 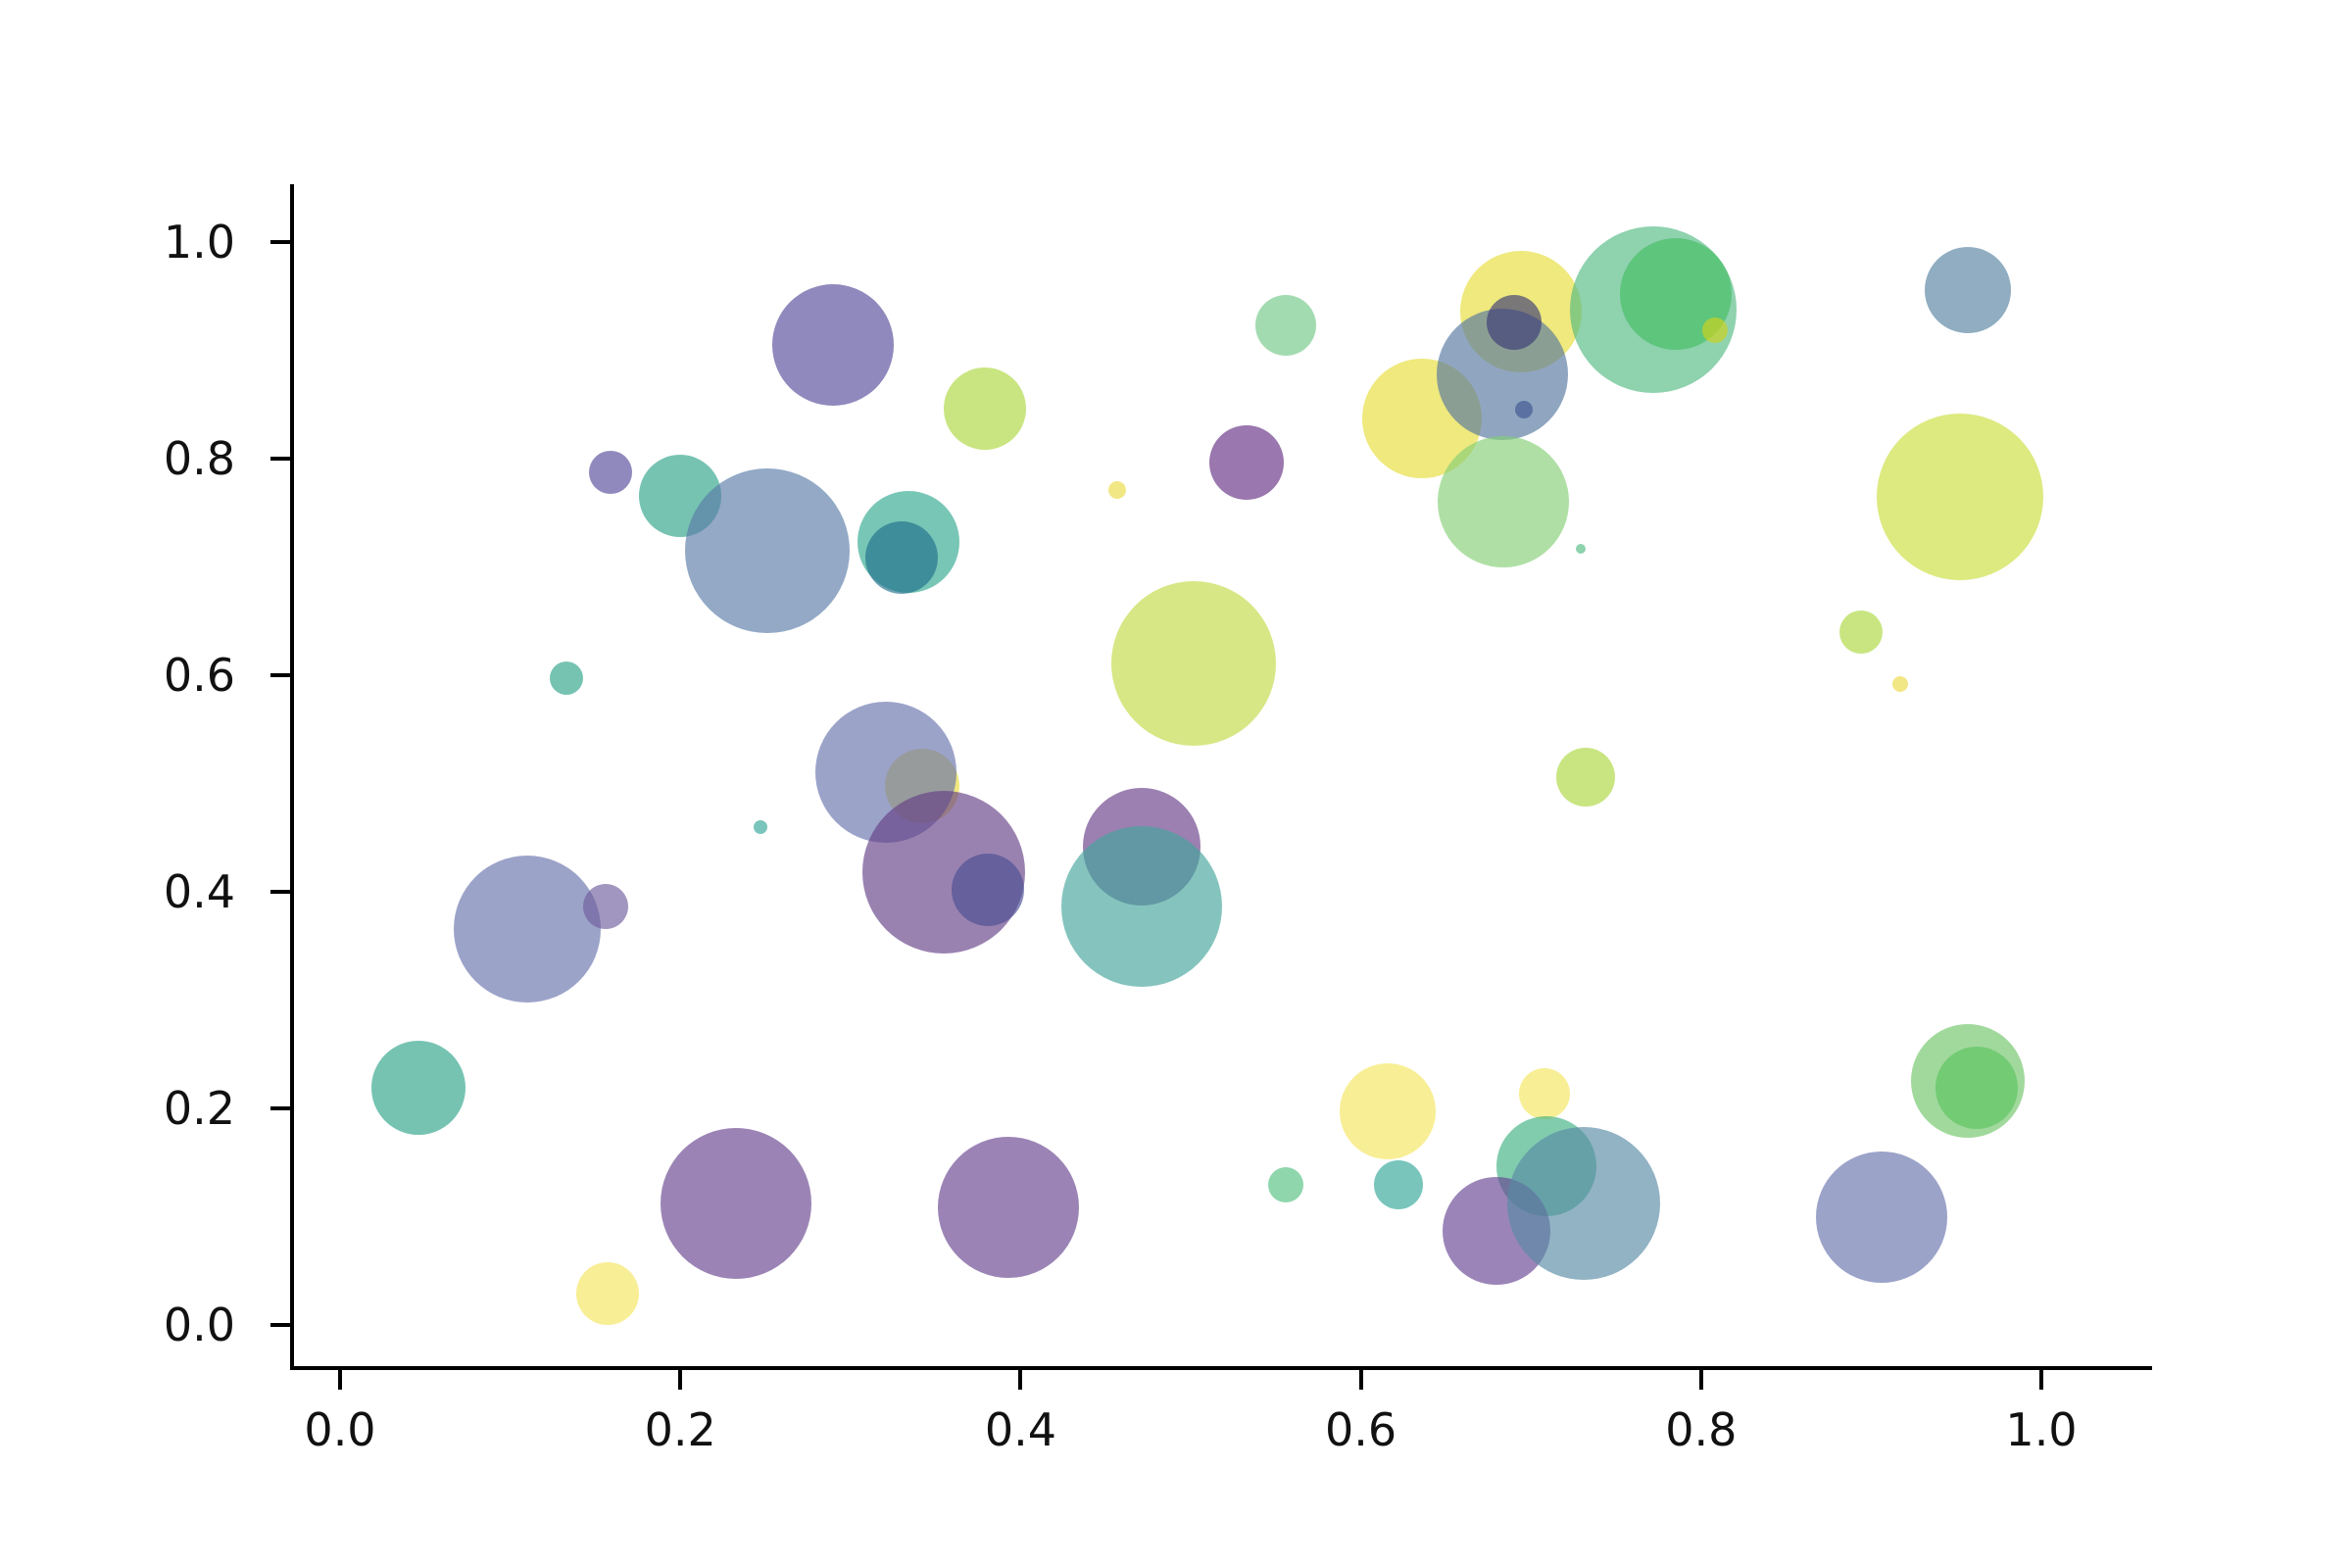 What do you see at coordinates (199, 242) in the screenshot?
I see `y-tick-label: 1.0` at bounding box center [199, 242].